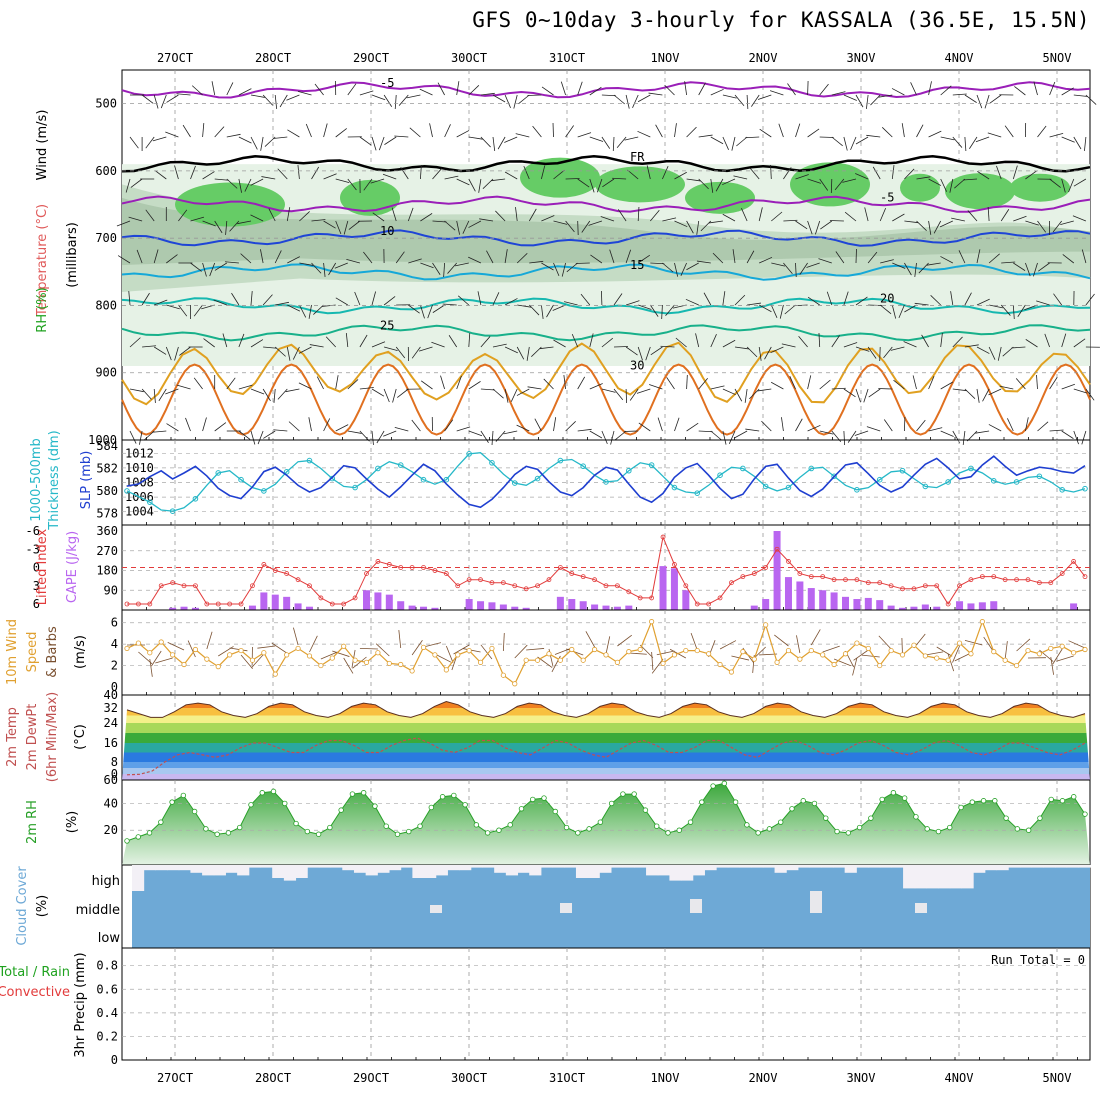  What do you see at coordinates (637, 366) in the screenshot?
I see `isotherm-label: 30` at bounding box center [637, 366].